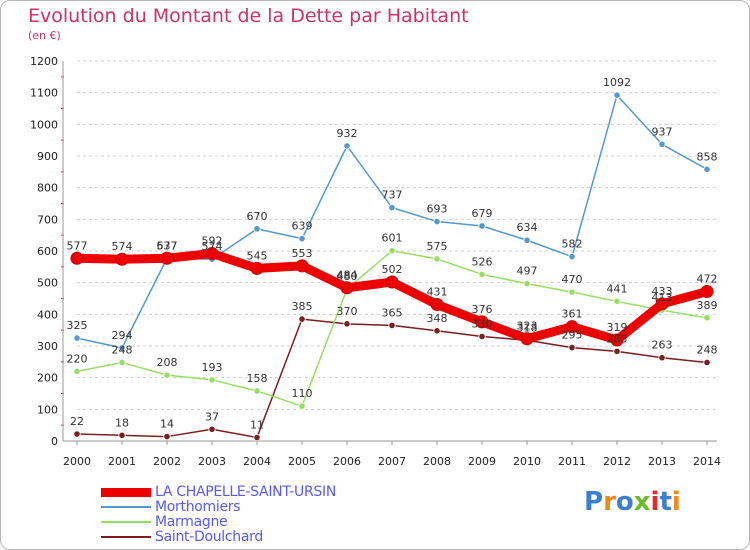 This screenshot has width=750, height=550. Describe the element at coordinates (572, 279) in the screenshot. I see `data-label: 470` at that location.